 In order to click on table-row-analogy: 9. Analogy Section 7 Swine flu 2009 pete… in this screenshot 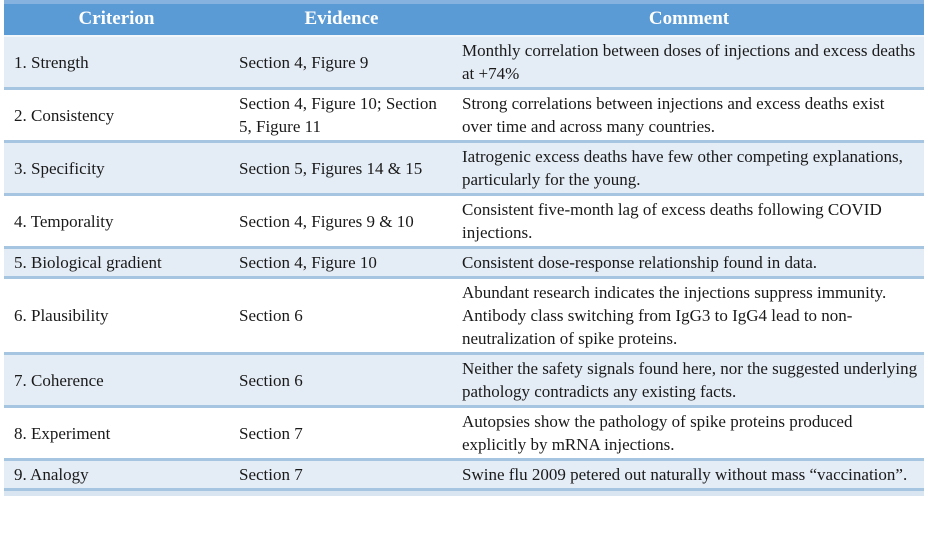, I will do `click(464, 475)`.